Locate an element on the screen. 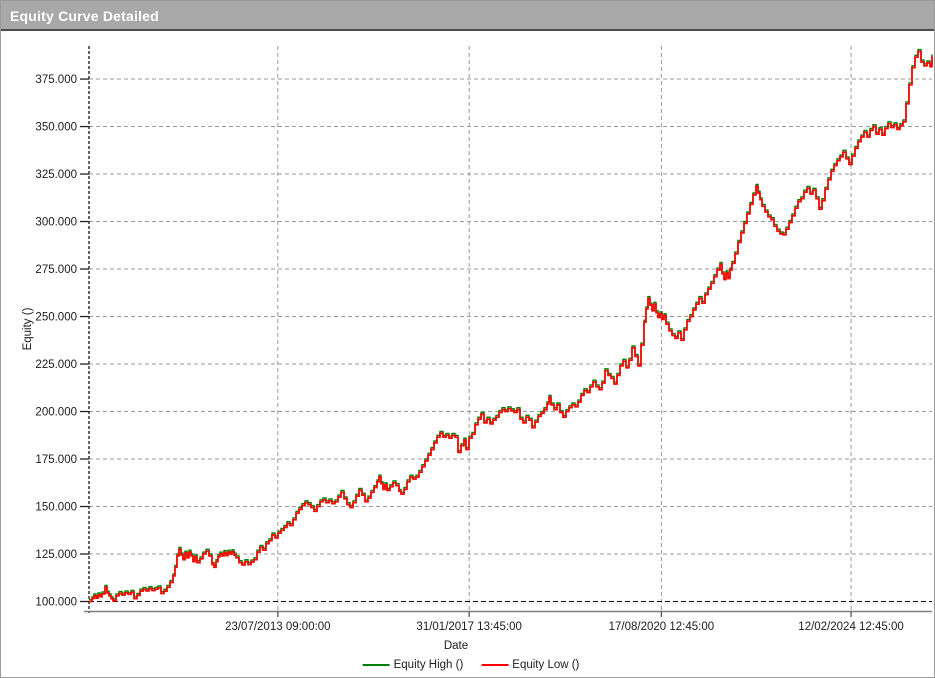 The width and height of the screenshot is (935, 678). y-tick-label: 275.000 is located at coordinates (56, 270).